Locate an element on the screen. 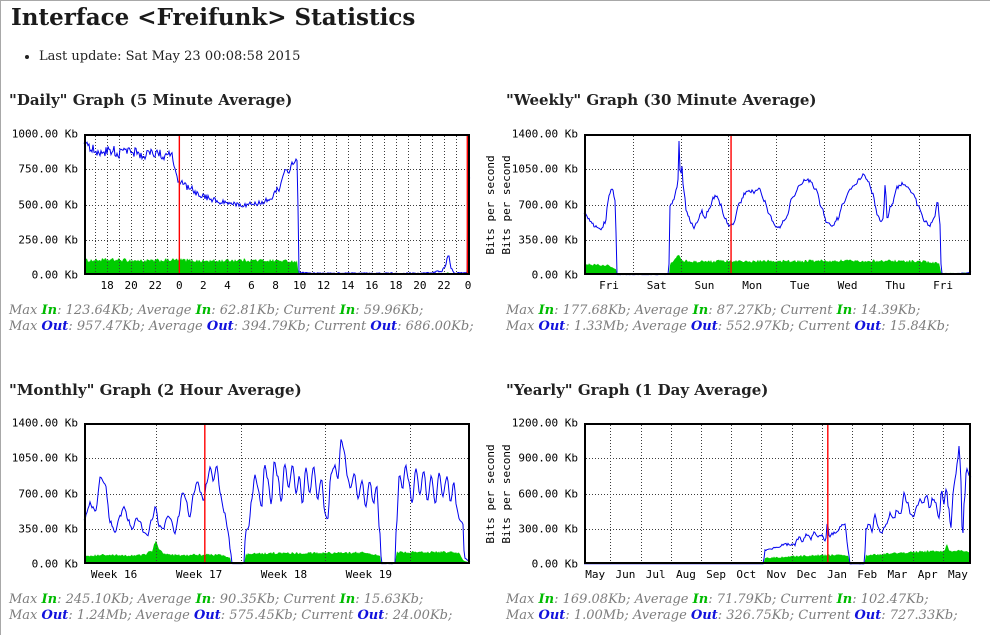  stat-text: : 177.68Kb; Average is located at coordinates (623, 310).